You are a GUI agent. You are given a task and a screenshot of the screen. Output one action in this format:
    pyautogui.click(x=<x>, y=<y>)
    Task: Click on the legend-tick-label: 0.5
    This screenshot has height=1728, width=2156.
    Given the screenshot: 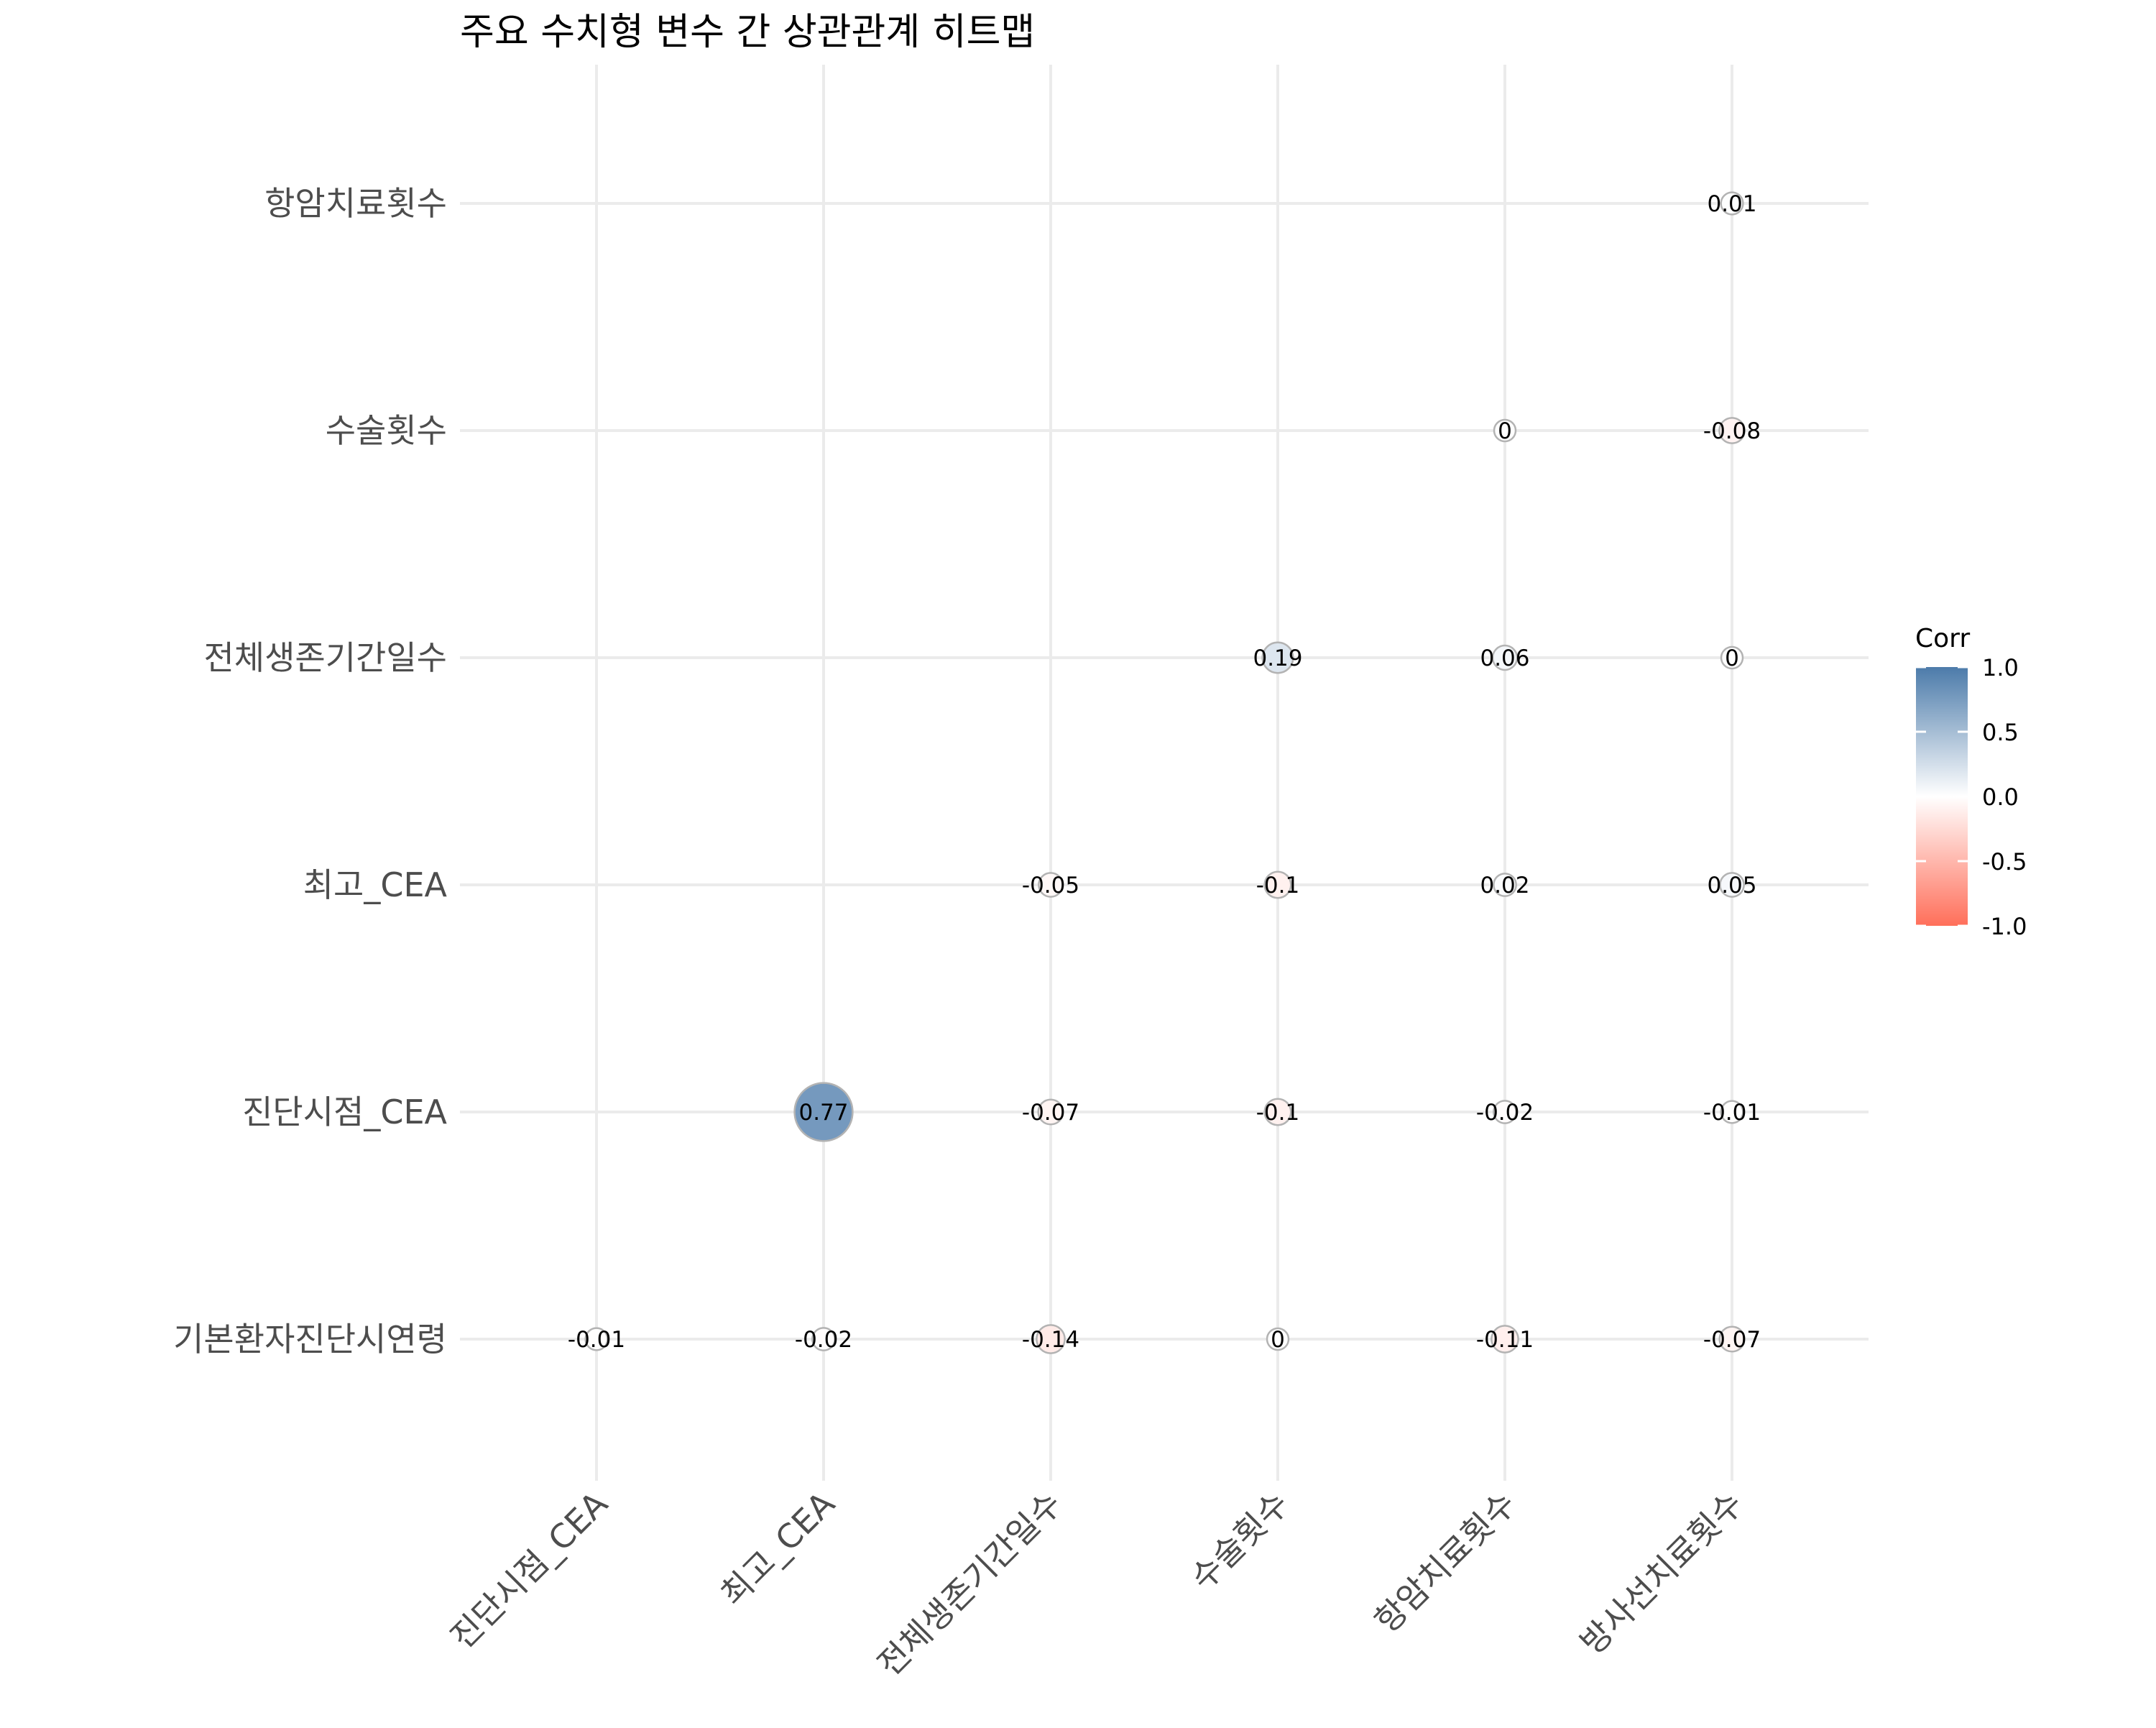 What is the action you would take?
    pyautogui.click(x=2000, y=732)
    